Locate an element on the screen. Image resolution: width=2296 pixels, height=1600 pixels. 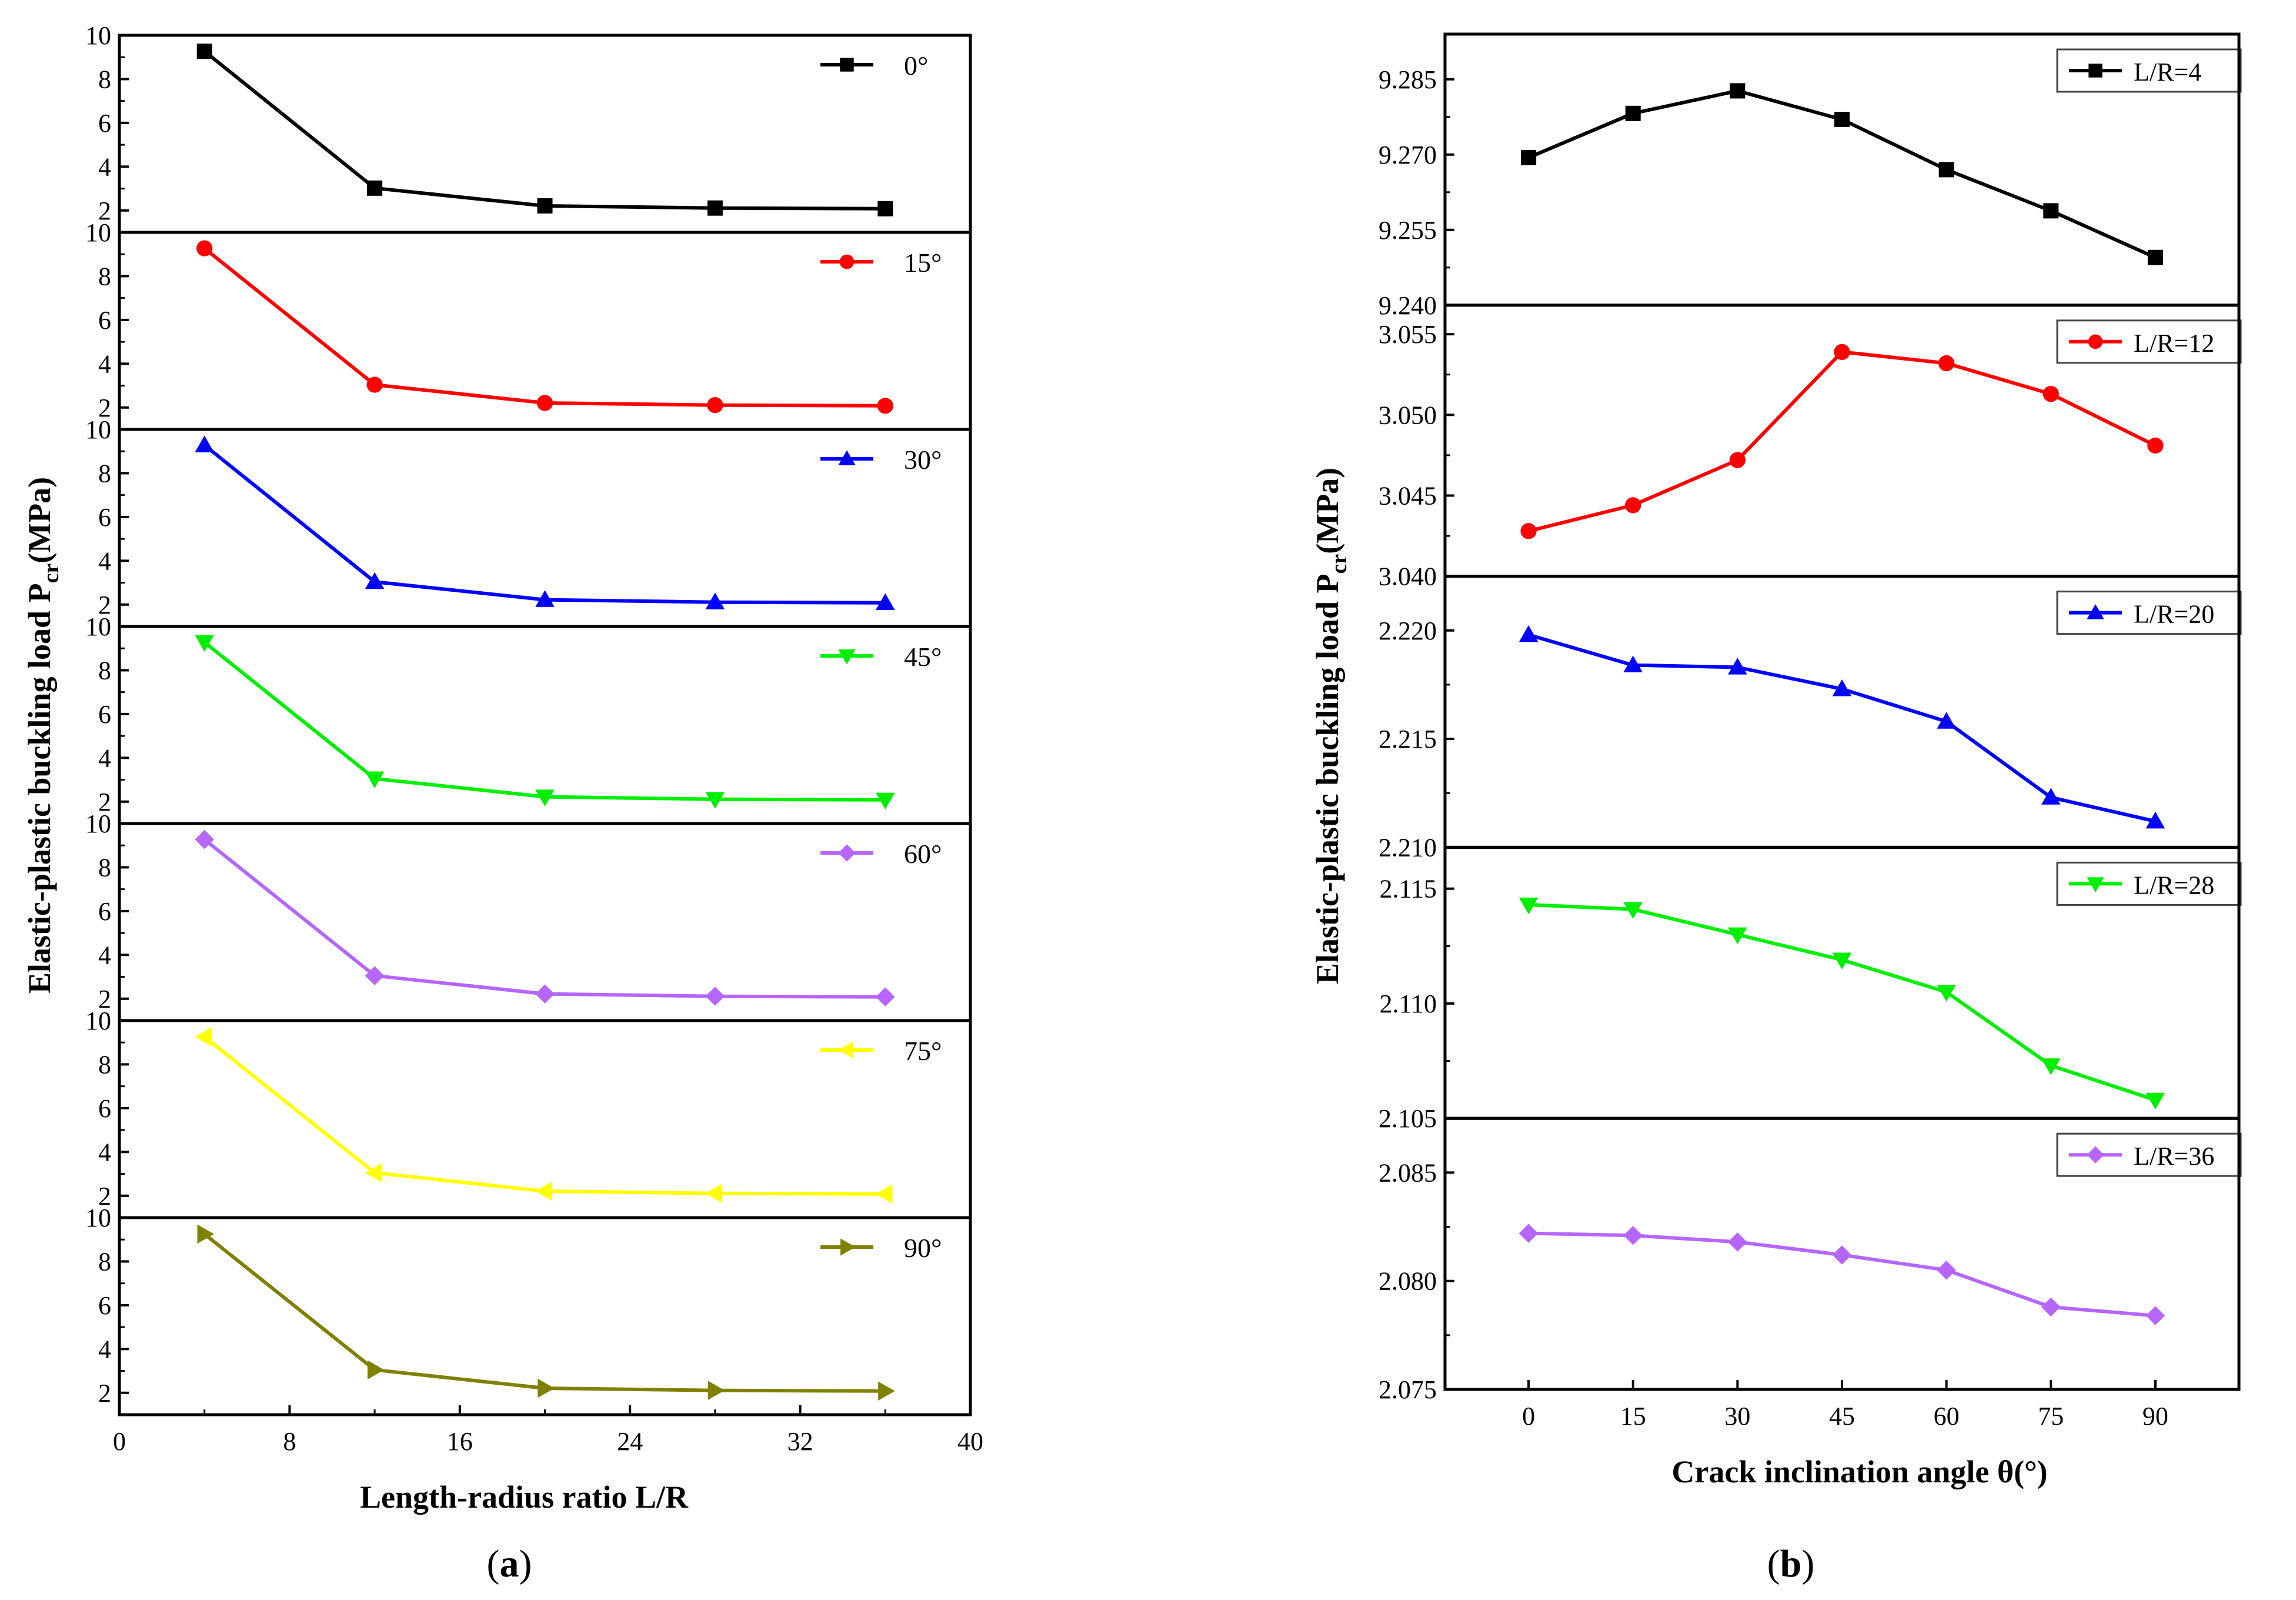
chart-b-x-axis: 0 15 30 45 60 75 90 is located at coordinates (1845, 1405).